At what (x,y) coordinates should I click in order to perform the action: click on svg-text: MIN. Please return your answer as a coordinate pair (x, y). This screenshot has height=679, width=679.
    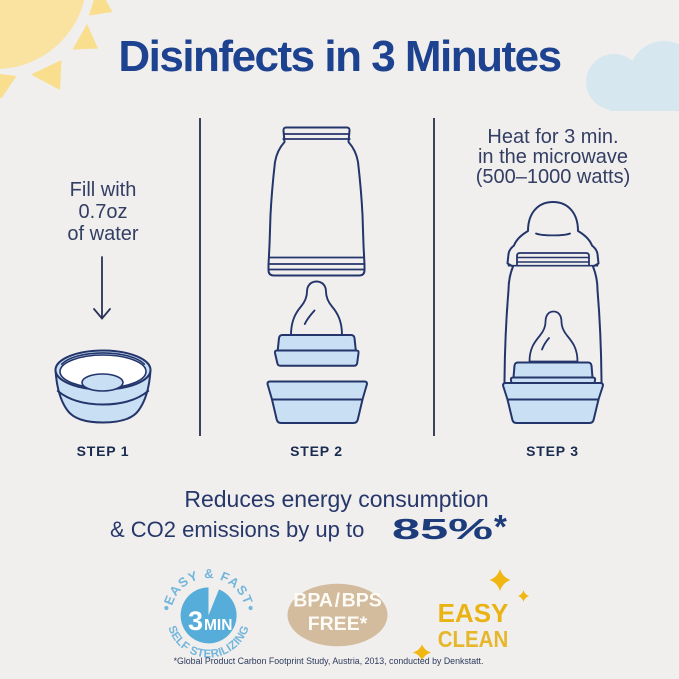
    Looking at the image, I should click on (218, 625).